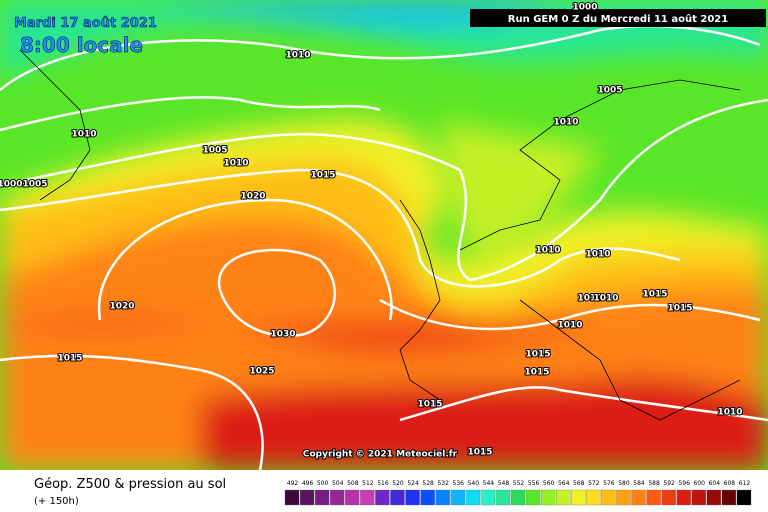 The image size is (768, 512). Describe the element at coordinates (81, 45) in the screenshot. I see `valid-time: 8:00 locale` at that location.